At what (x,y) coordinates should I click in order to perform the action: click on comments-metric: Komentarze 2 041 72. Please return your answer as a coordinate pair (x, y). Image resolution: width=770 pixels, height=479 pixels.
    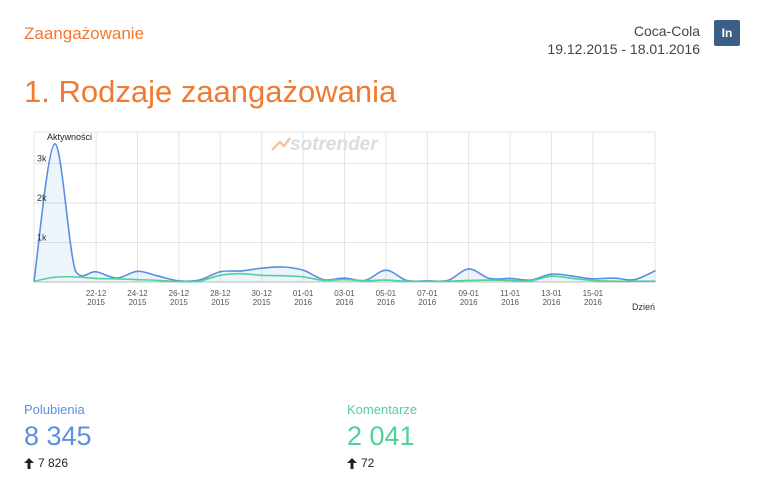
    Looking at the image, I should click on (382, 436).